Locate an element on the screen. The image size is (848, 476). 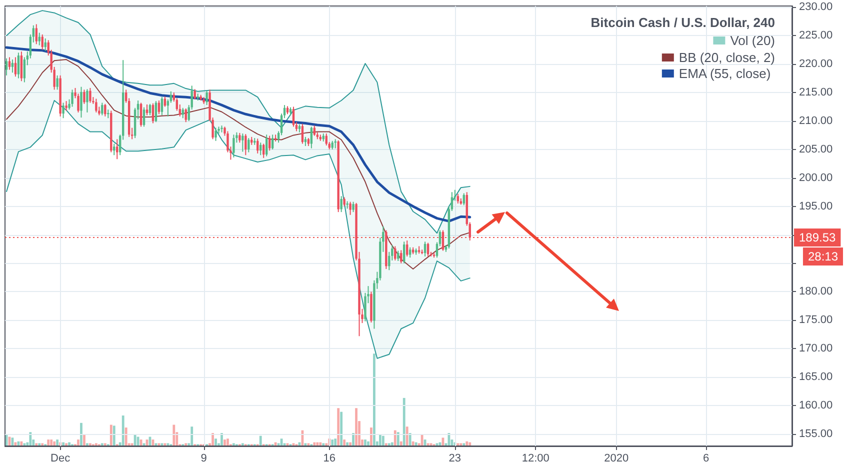
y-tick-label: 225.00 is located at coordinates (816, 36).